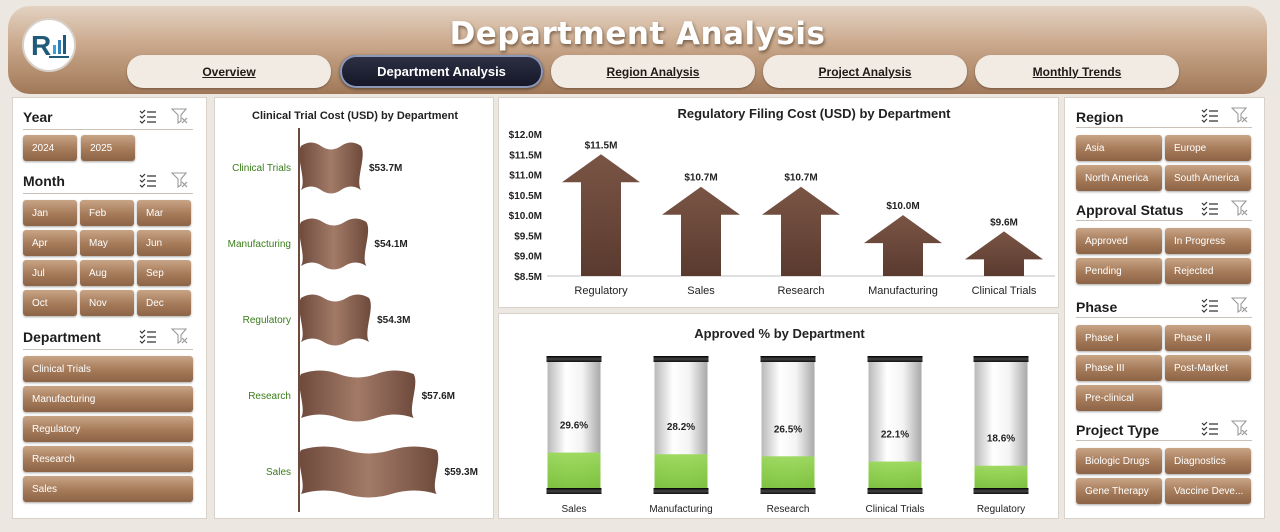 Image resolution: width=1280 pixels, height=532 pixels. What do you see at coordinates (1208, 148) in the screenshot?
I see `region-item: Europe` at bounding box center [1208, 148].